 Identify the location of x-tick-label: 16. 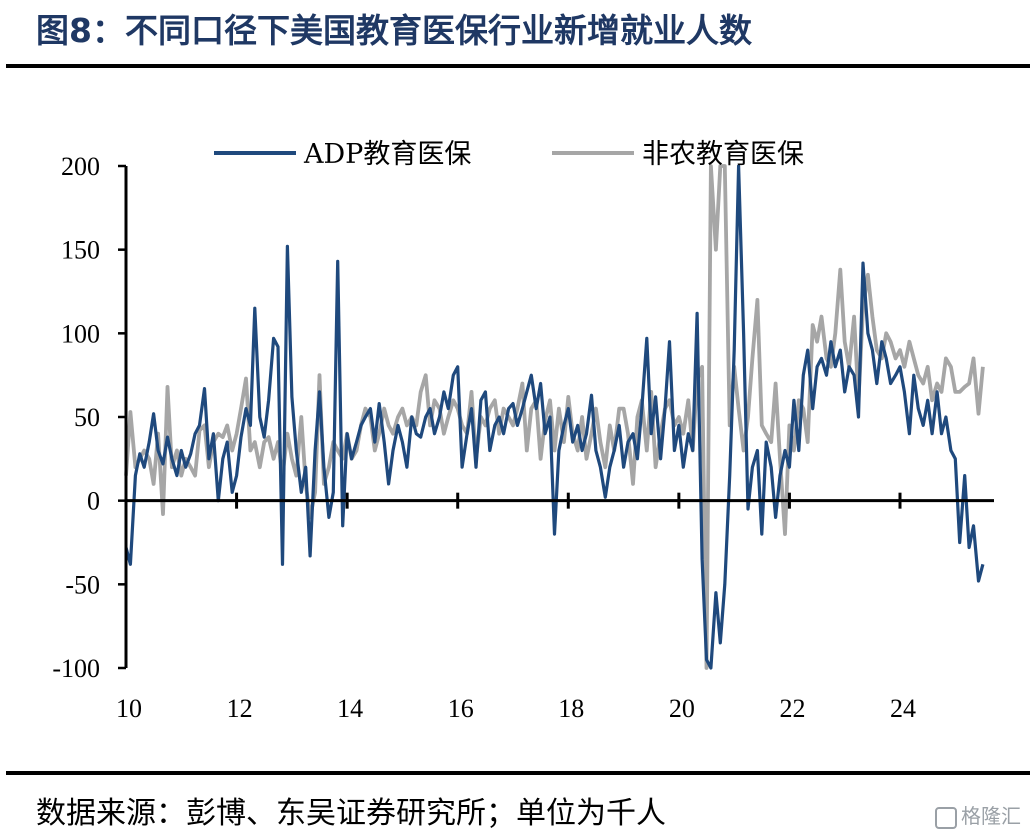
(461, 708).